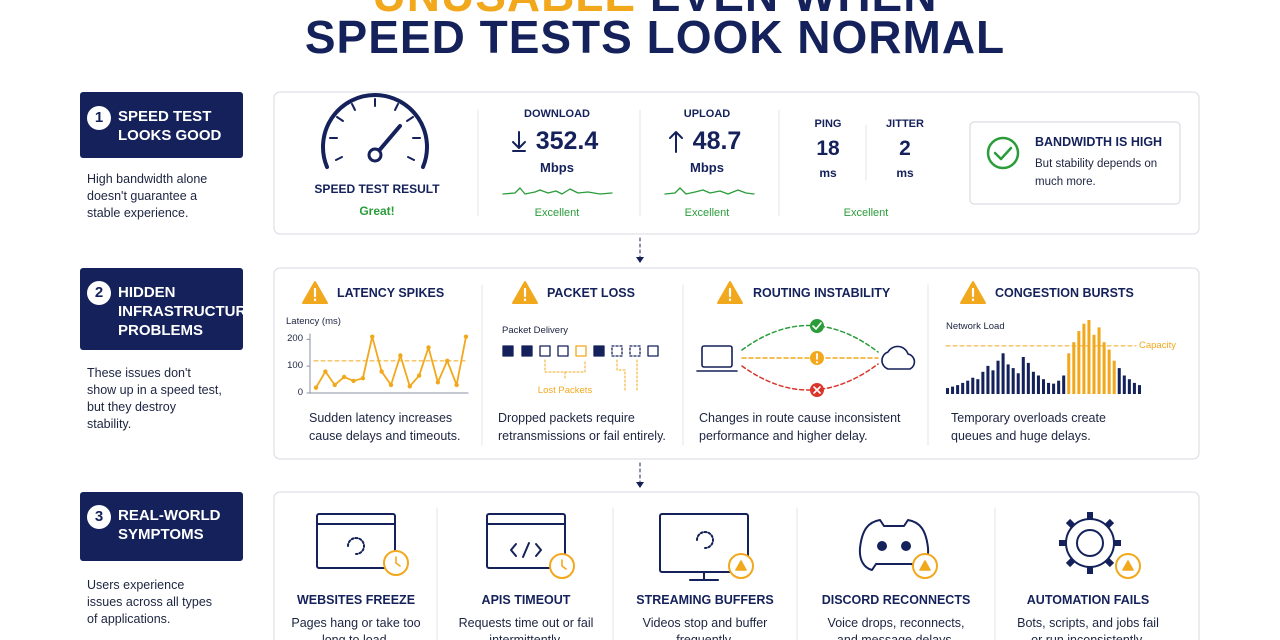 This screenshot has width=1280, height=640. Describe the element at coordinates (705, 600) in the screenshot. I see `symptom-title: STREAMING BUFFERS` at that location.